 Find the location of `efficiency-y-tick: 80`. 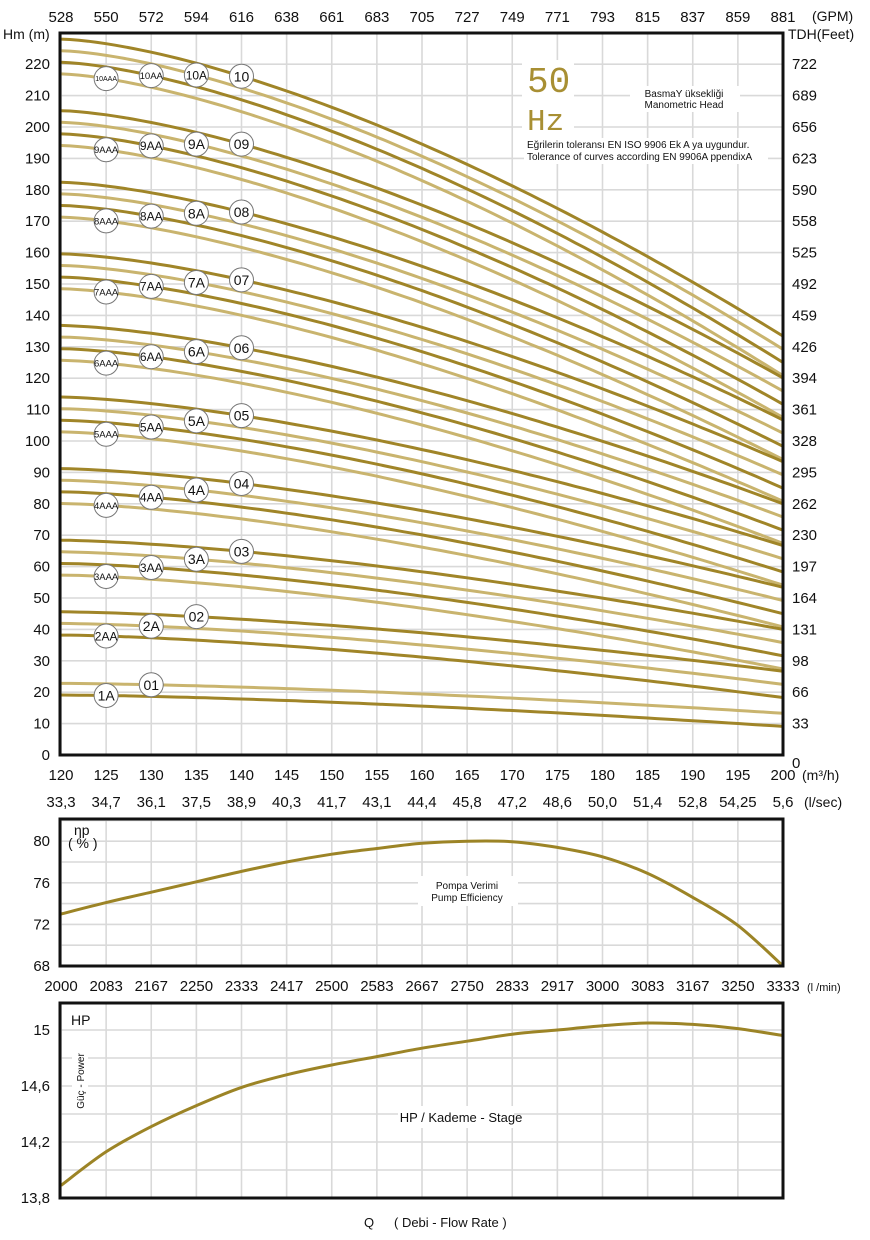

efficiency-y-tick: 80 is located at coordinates (41, 841).